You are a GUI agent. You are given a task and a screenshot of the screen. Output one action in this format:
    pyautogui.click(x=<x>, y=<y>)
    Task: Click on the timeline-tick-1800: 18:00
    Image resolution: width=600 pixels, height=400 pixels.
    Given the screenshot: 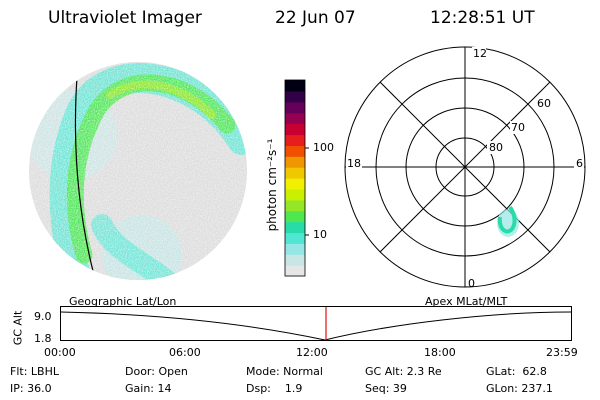 What is the action you would take?
    pyautogui.click(x=440, y=352)
    